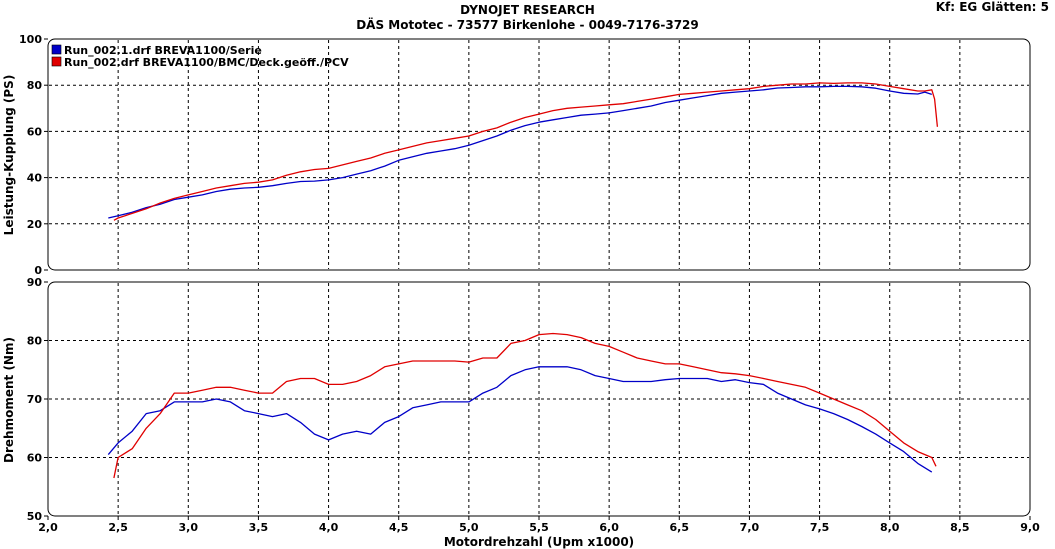 The height and width of the screenshot is (549, 1055). Describe the element at coordinates (820, 527) in the screenshot. I see `x-tick-label: 7,5` at that location.